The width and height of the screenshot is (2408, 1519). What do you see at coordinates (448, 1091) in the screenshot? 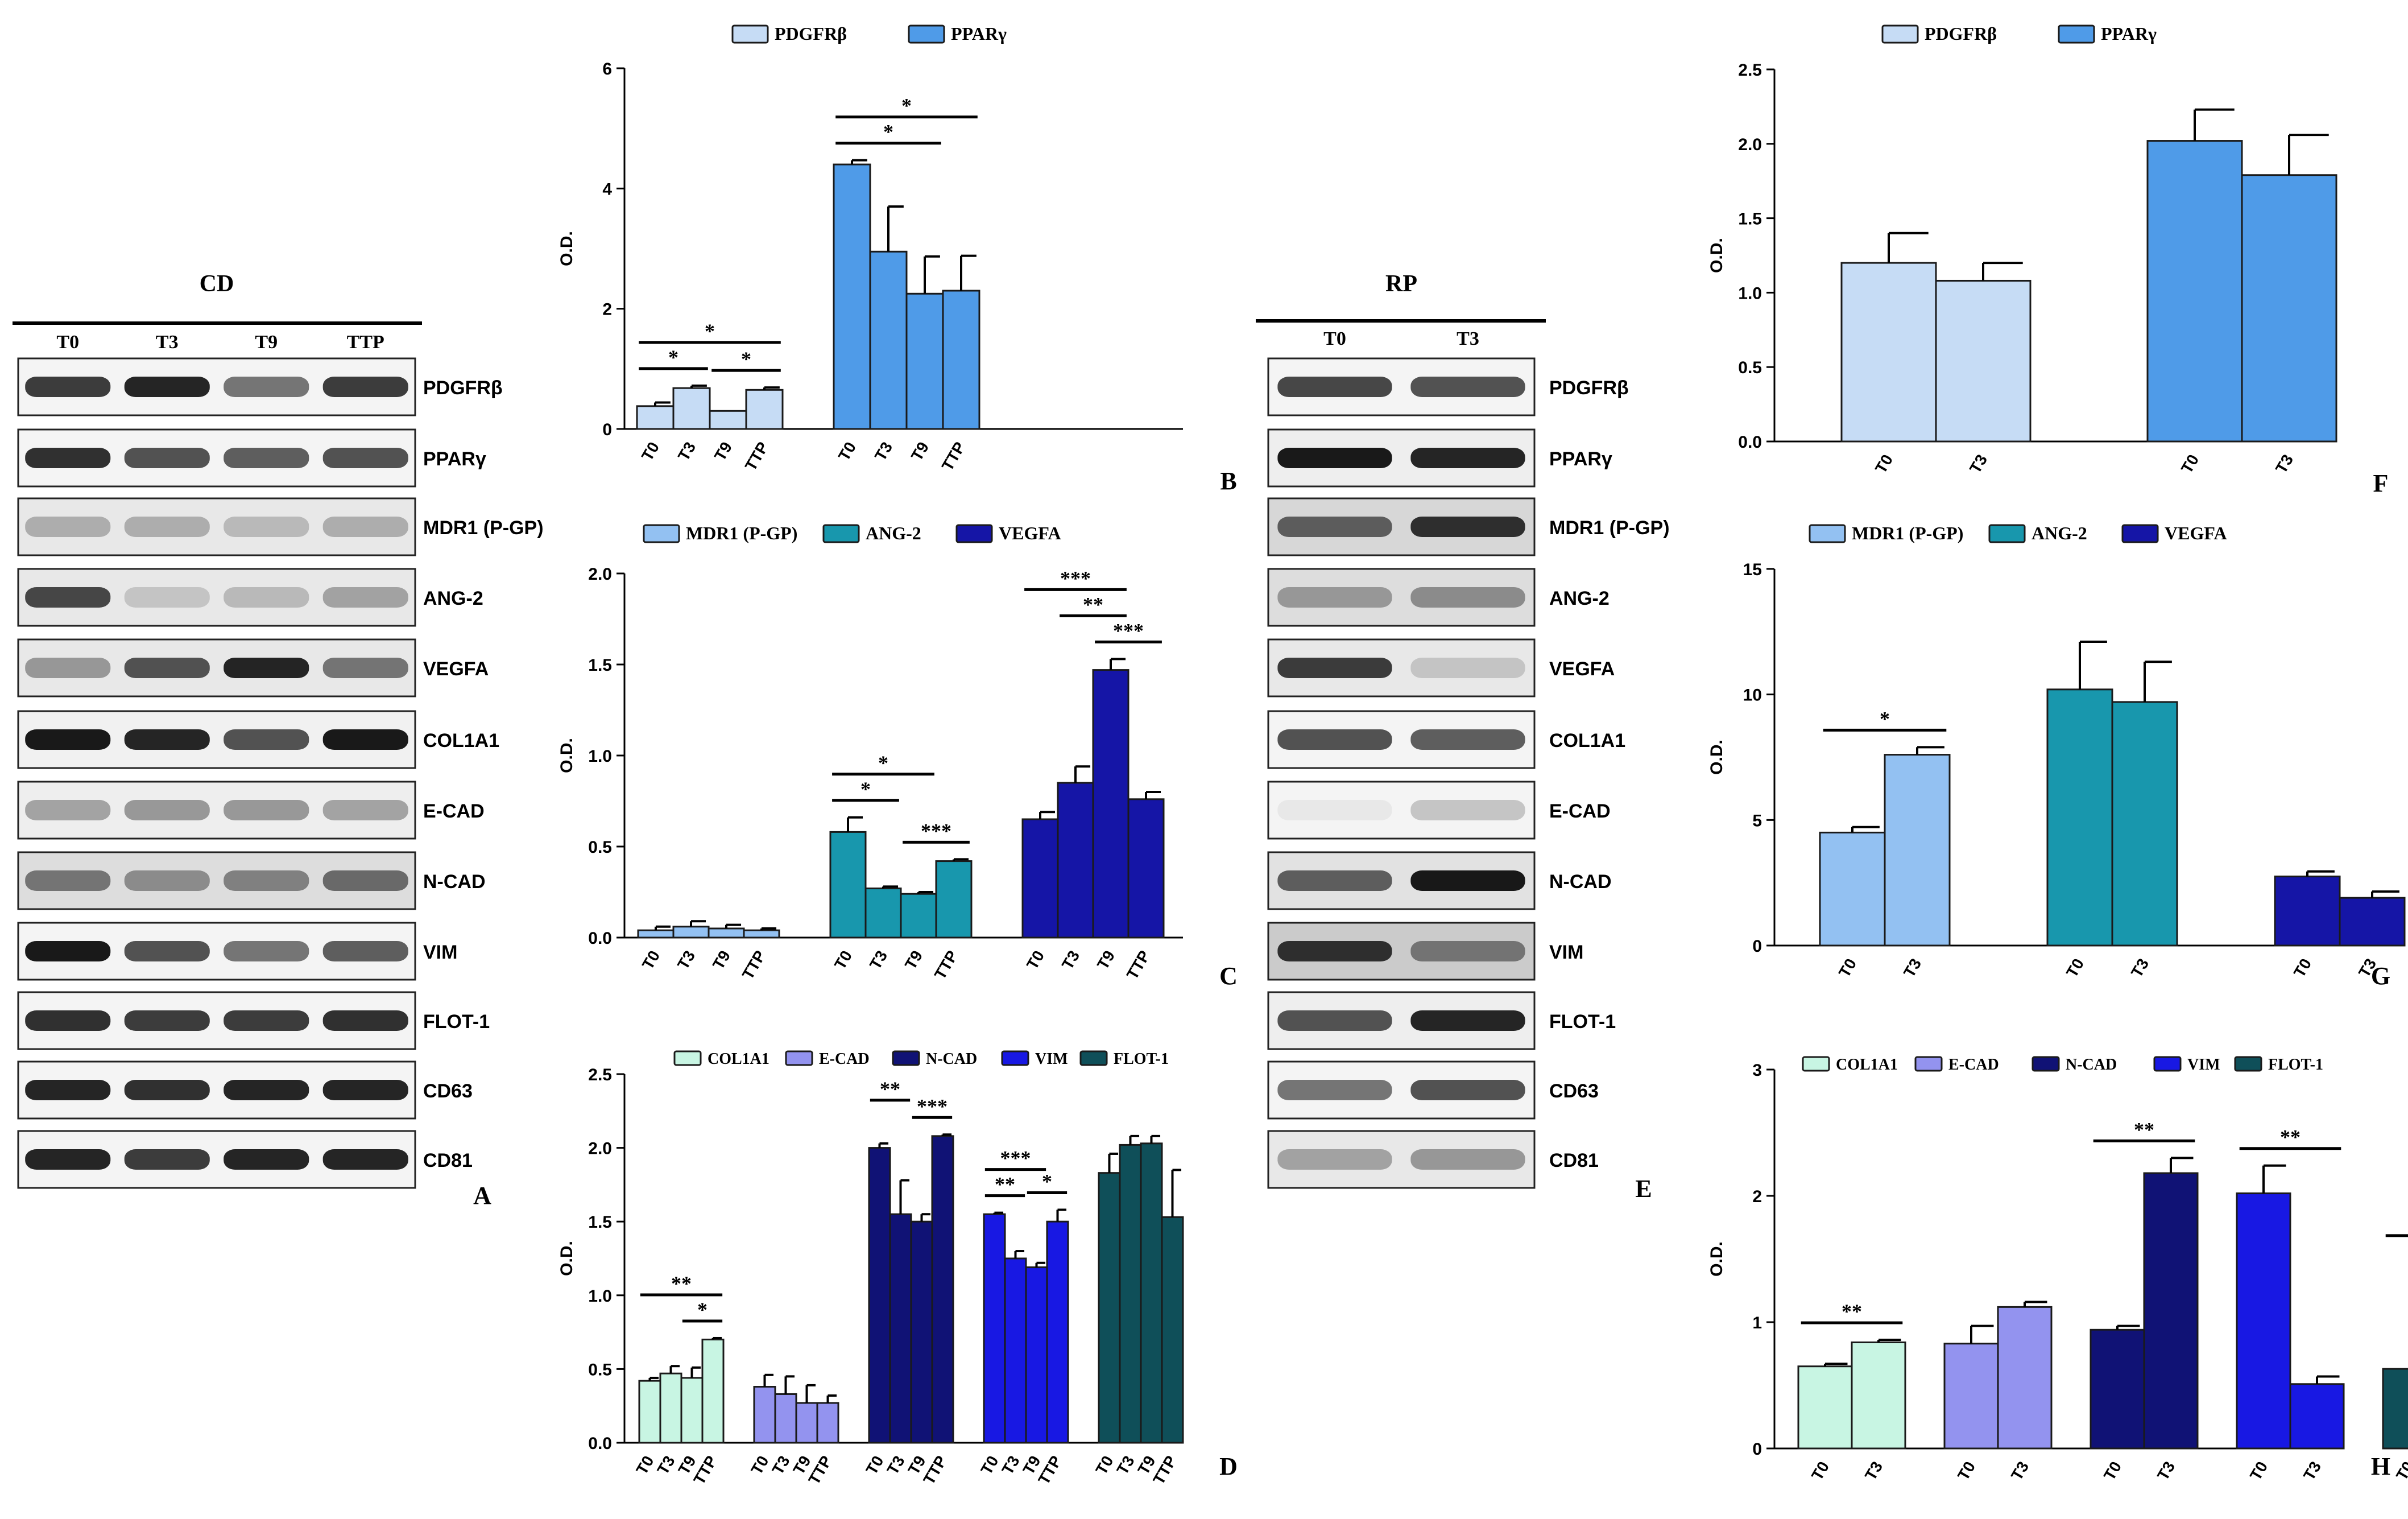
I see `protein-label: CD63` at bounding box center [448, 1091].